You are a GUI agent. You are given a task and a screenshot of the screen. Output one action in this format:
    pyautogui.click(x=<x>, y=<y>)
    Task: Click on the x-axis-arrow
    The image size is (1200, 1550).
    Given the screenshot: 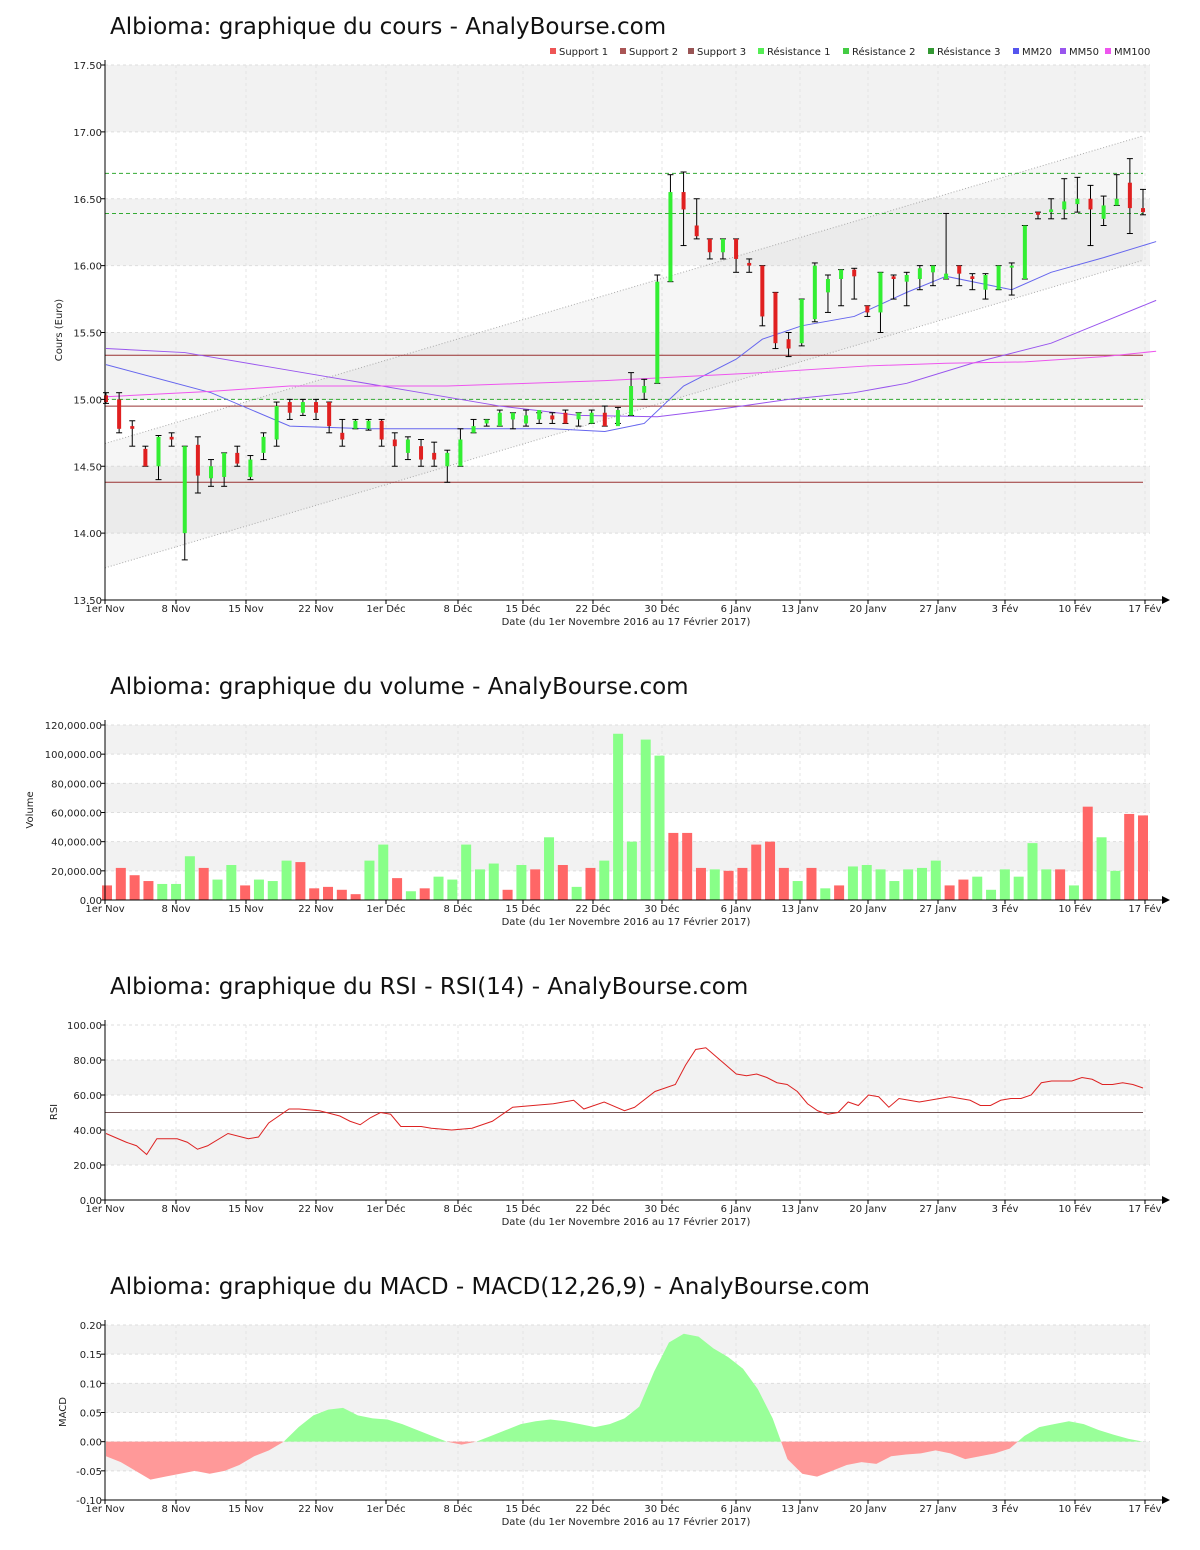 What is the action you would take?
    pyautogui.click(x=1166, y=900)
    